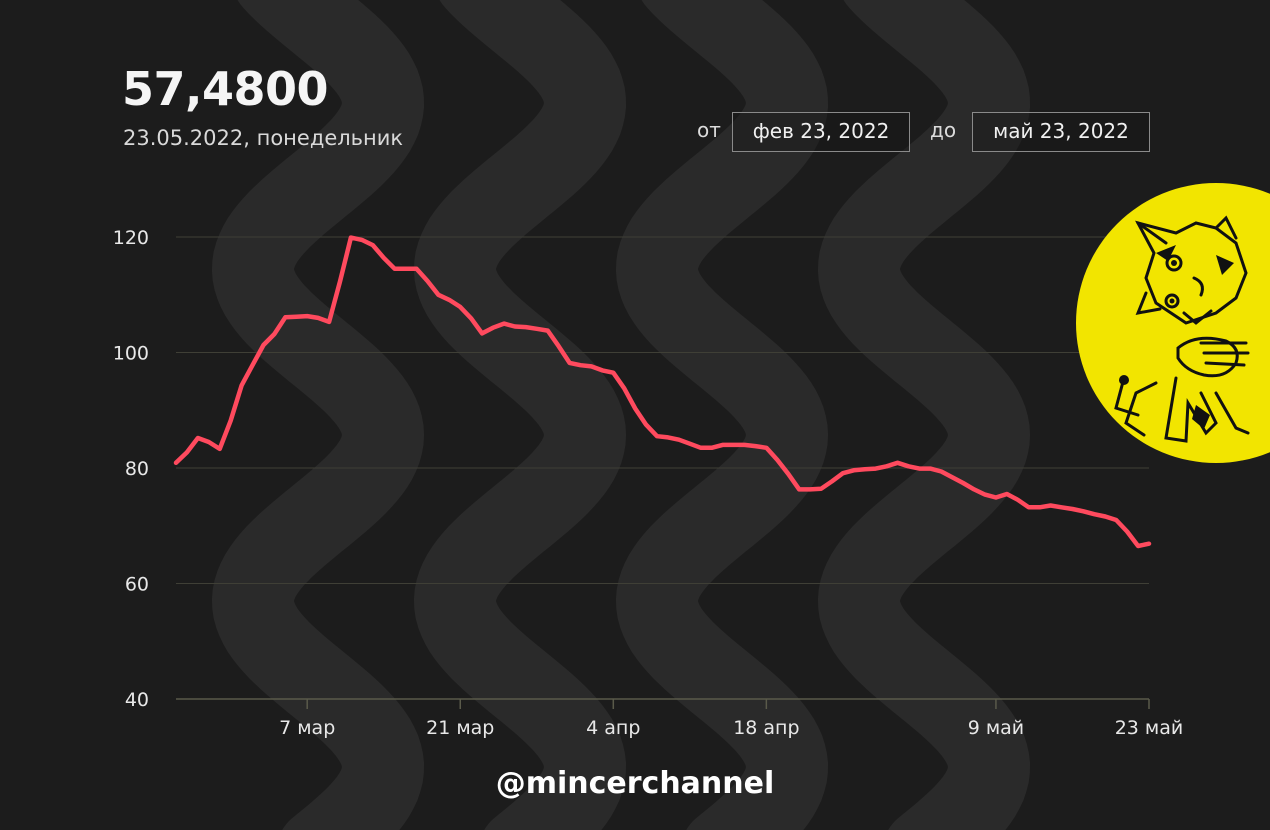 Image resolution: width=1270 pixels, height=830 pixels. Describe the element at coordinates (137, 469) in the screenshot. I see `y-tick-label: 80` at that location.